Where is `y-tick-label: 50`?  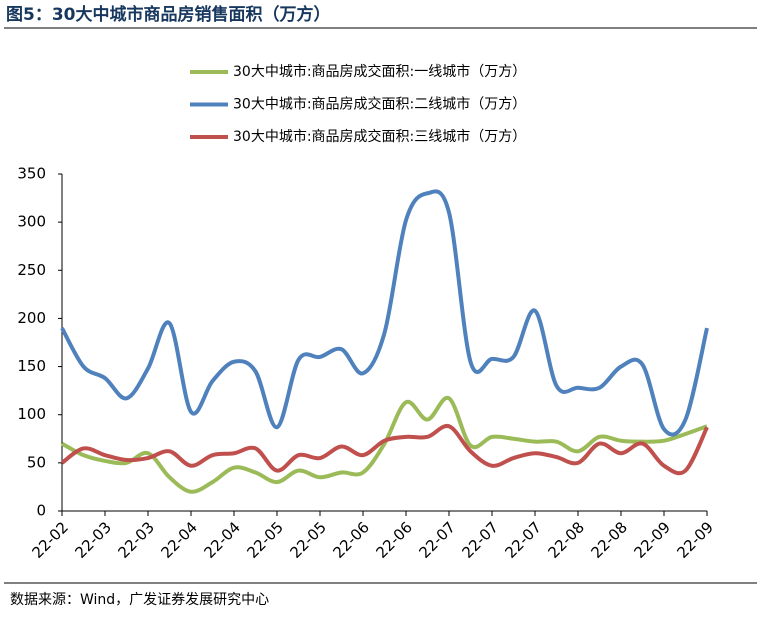 y-tick-label: 50 is located at coordinates (36, 462).